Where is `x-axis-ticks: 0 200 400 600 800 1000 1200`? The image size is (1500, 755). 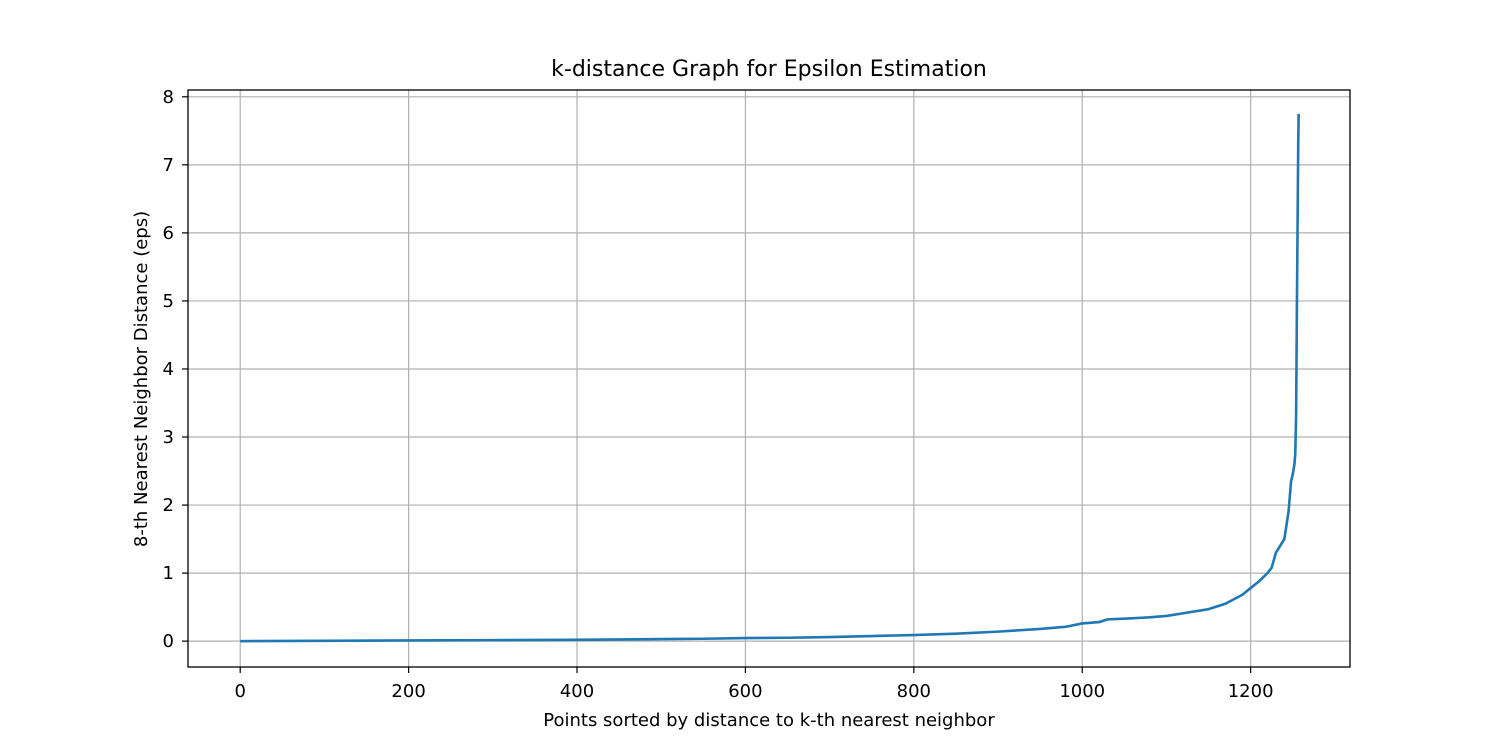 x-axis-ticks: 0 200 400 600 800 1000 1200 is located at coordinates (754, 684).